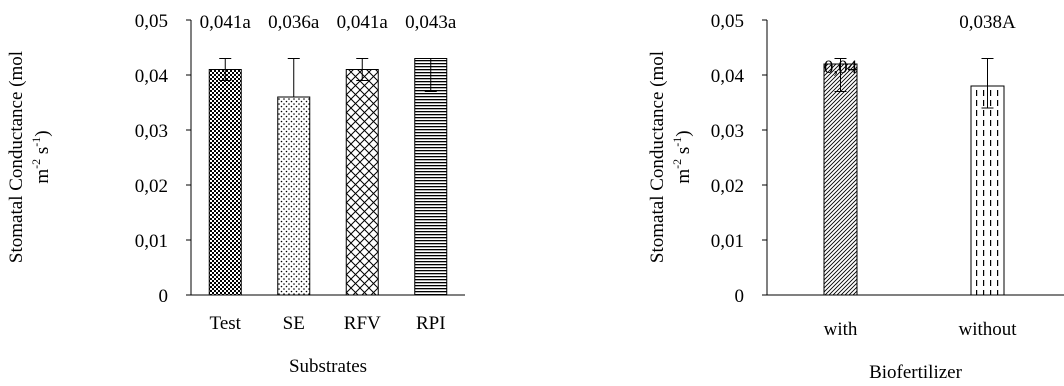 This screenshot has width=1064, height=386. Describe the element at coordinates (987, 329) in the screenshot. I see `x-tick-label: without` at that location.